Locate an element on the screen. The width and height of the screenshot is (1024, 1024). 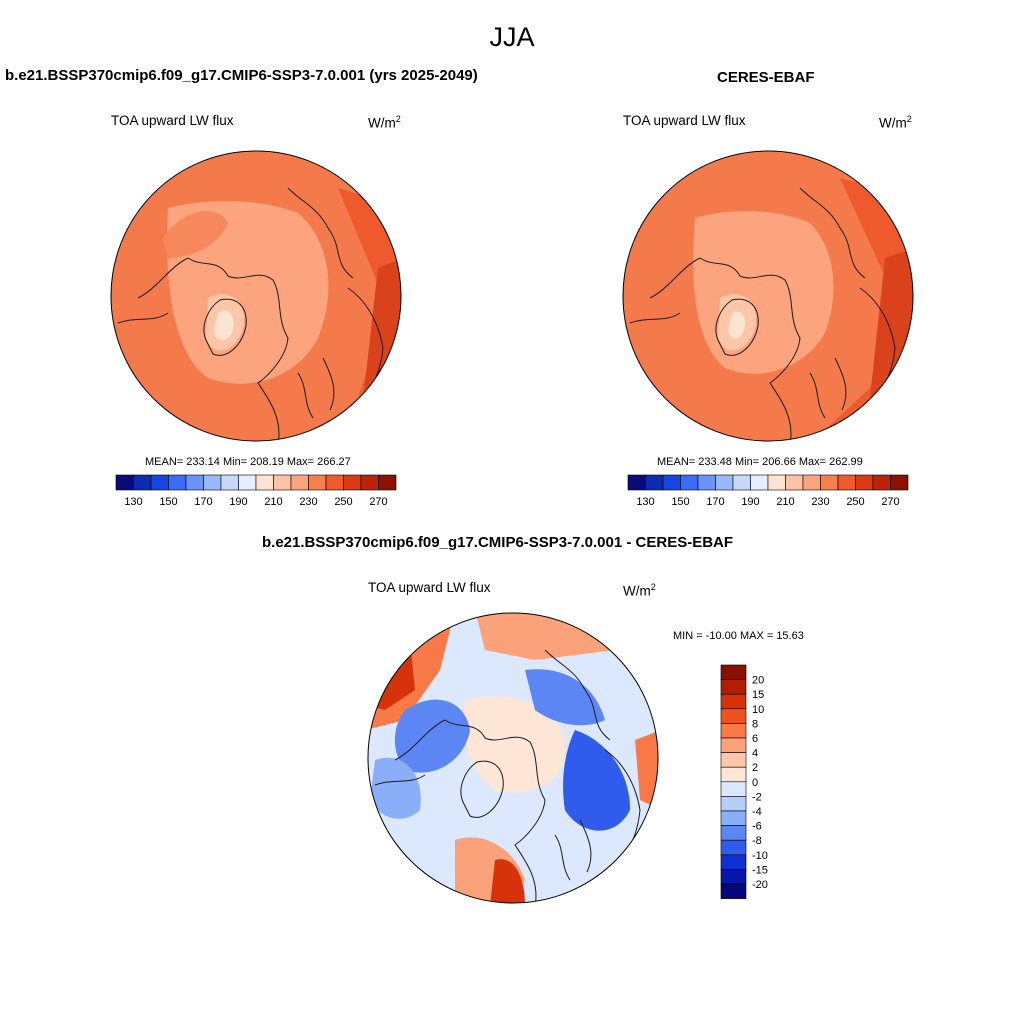
obs-stats: MEAN= 233.48 Min= 206.66 Max= 262.99 is located at coordinates (760, 462).